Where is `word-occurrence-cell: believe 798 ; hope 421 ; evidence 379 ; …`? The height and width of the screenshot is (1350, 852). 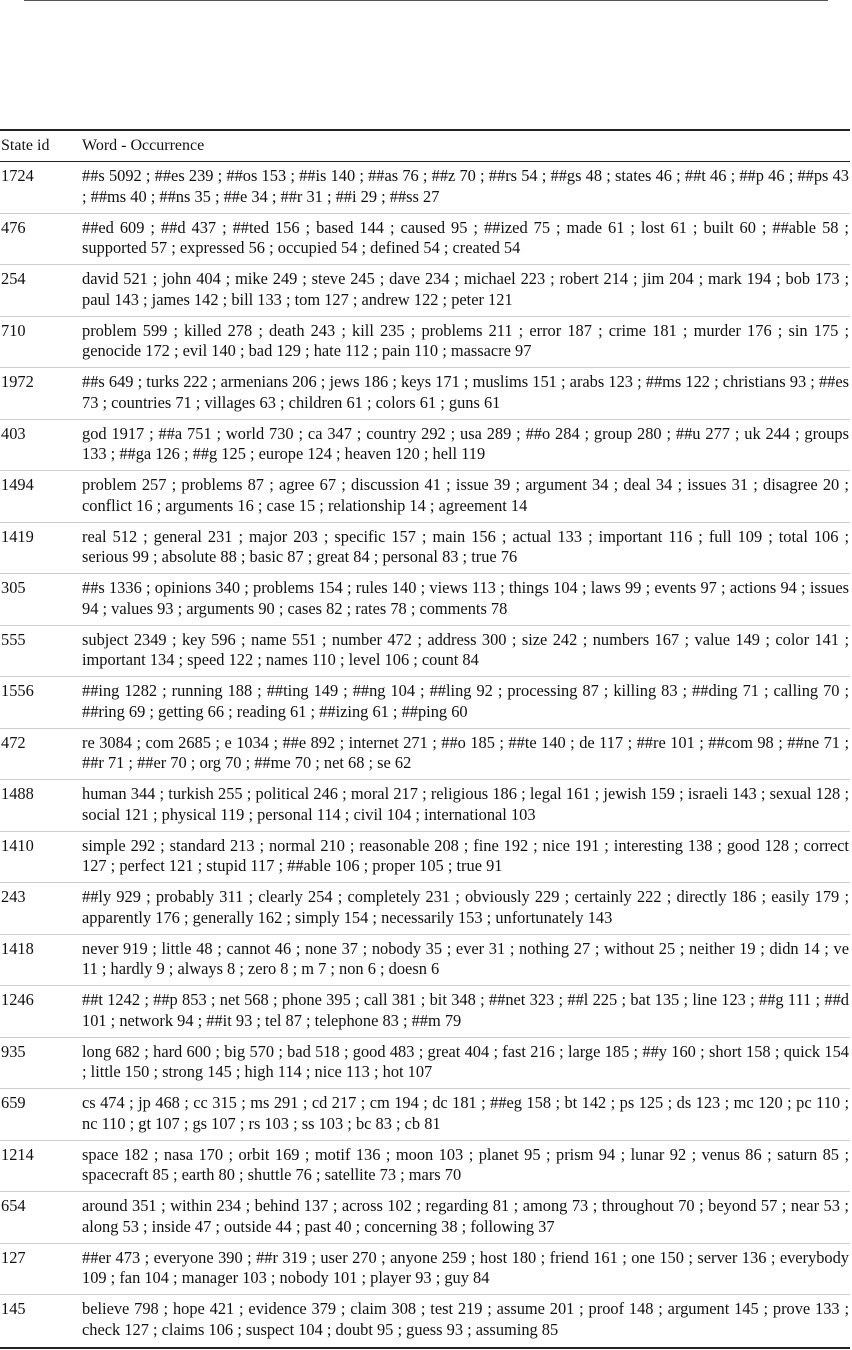
word-occurrence-cell: believe 798 ; hope 421 ; evidence 379 ; … is located at coordinates (465, 1319).